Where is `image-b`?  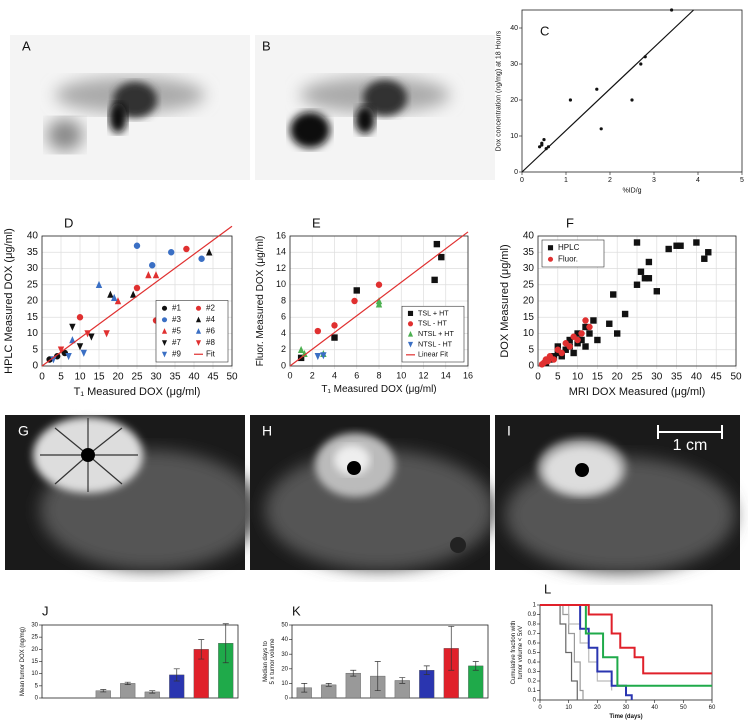
image-b is located at coordinates (375, 107).